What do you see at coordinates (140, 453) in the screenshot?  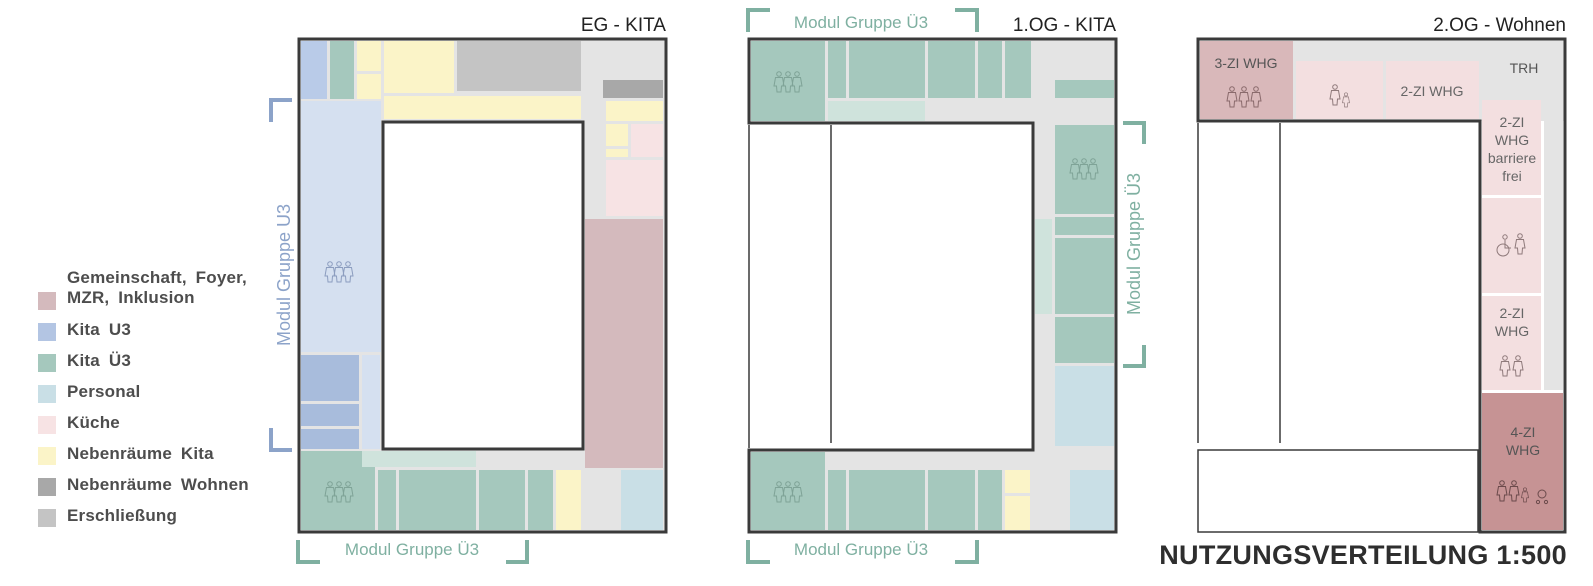 I see `legend-label: Nebenräume Kita` at bounding box center [140, 453].